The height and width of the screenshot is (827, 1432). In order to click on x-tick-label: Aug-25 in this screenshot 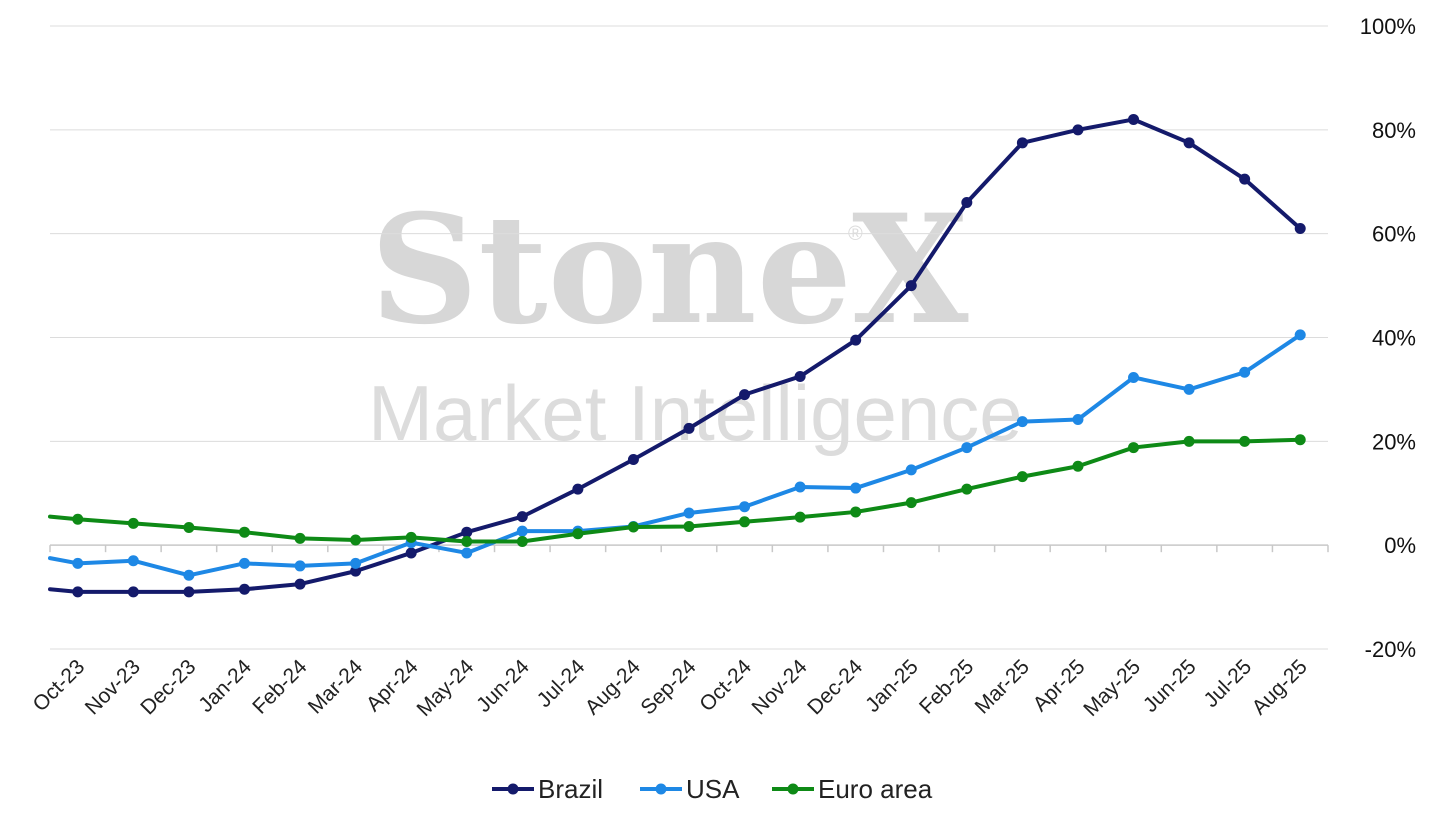, I will do `click(1280, 687)`.